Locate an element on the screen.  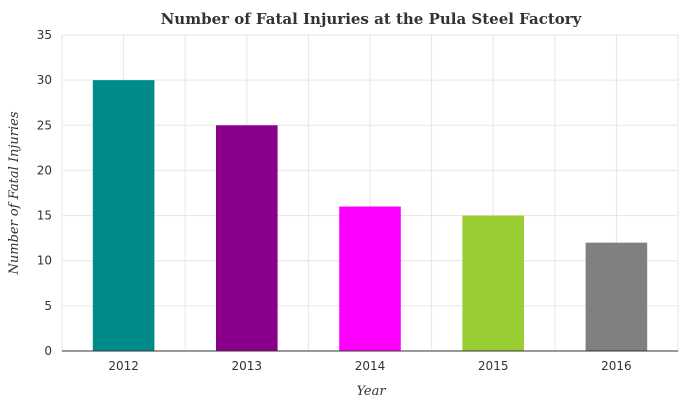
bar-2013 is located at coordinates (247, 238).